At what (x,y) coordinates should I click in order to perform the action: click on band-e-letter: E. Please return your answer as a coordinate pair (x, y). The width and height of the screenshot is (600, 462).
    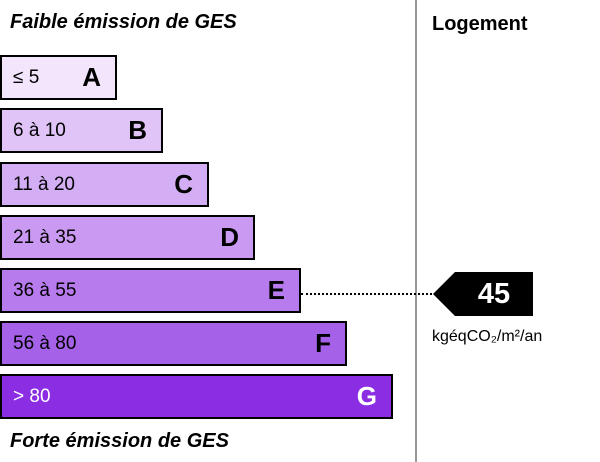
    Looking at the image, I should click on (276, 290).